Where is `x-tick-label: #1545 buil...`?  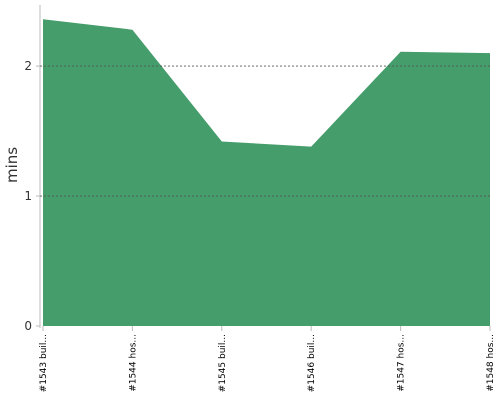 x-tick-label: #1545 buil... is located at coordinates (223, 363).